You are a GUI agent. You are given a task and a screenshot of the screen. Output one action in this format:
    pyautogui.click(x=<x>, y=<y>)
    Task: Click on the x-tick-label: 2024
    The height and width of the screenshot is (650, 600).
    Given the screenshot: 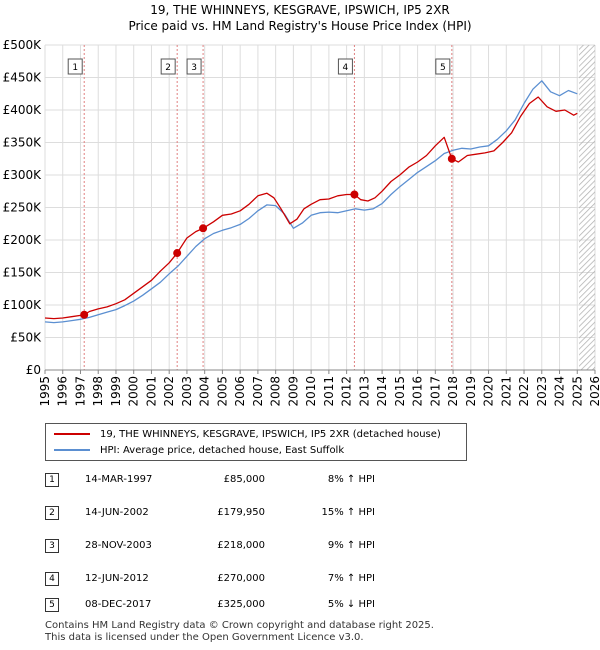 What is the action you would take?
    pyautogui.click(x=560, y=391)
    